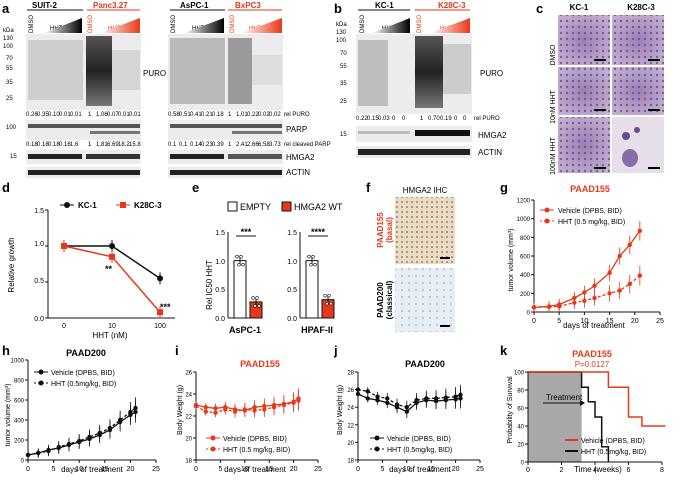 This screenshot has width=685, height=481. I want to click on svg-text: 0.58, so click(174, 115).